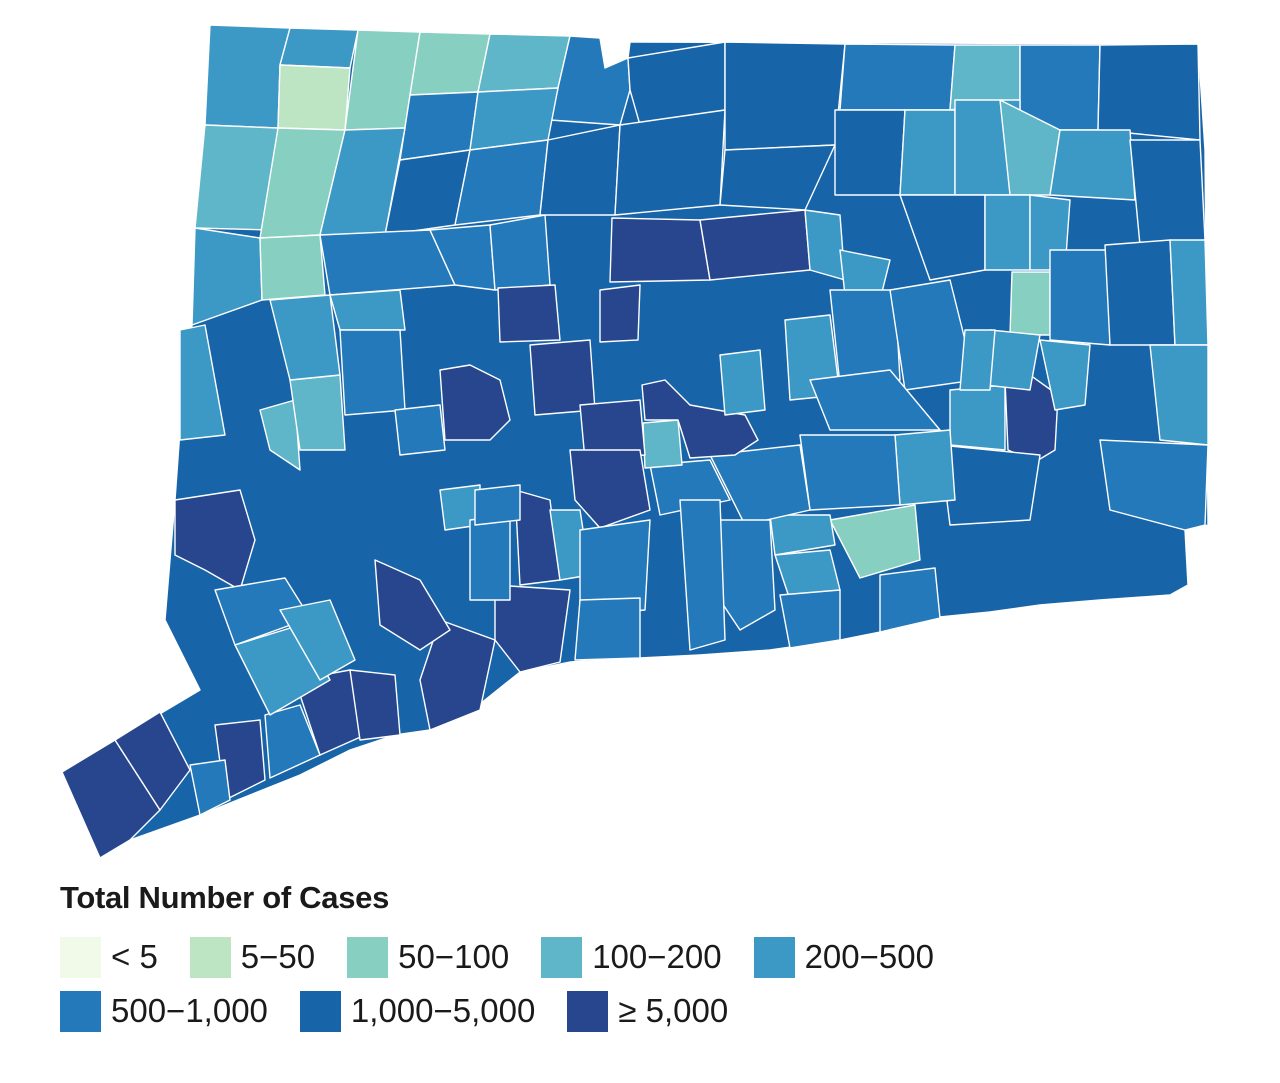 Image resolution: width=1280 pixels, height=1083 pixels. I want to click on legend-label: < 5, so click(134, 956).